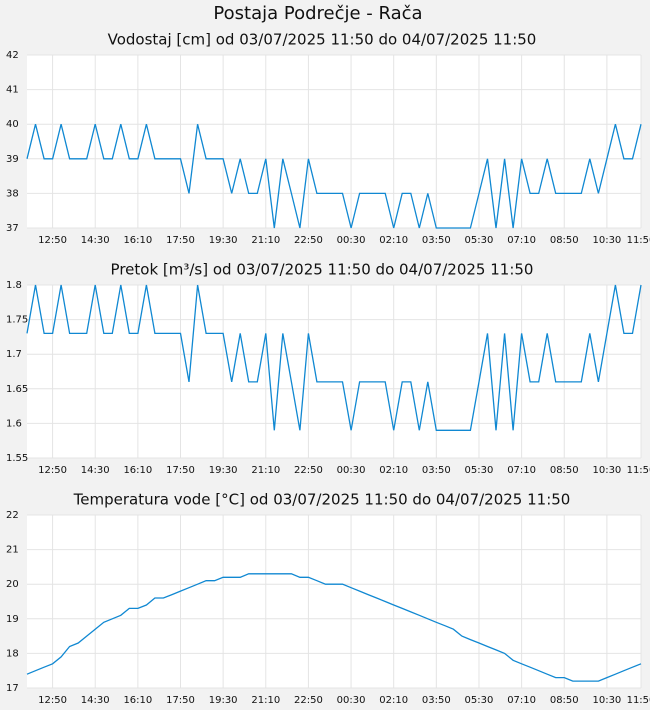  Describe the element at coordinates (17, 458) in the screenshot. I see `y-tick-label: 1.55` at that location.